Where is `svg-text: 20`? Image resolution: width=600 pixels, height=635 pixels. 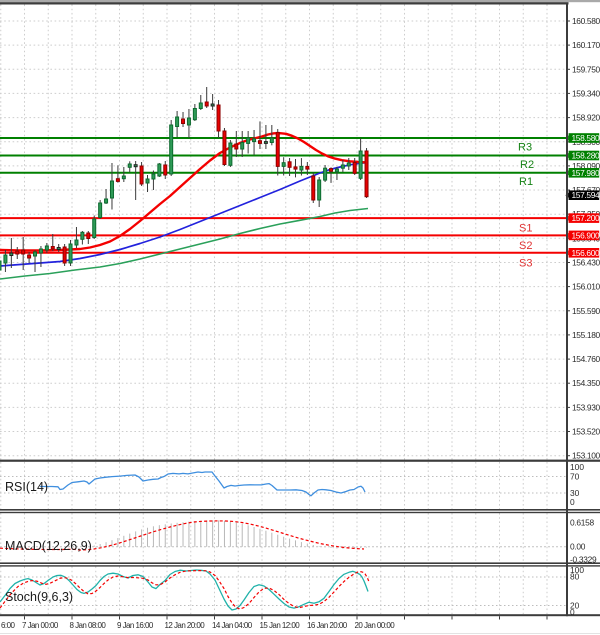
svg-text: 20 is located at coordinates (575, 606).